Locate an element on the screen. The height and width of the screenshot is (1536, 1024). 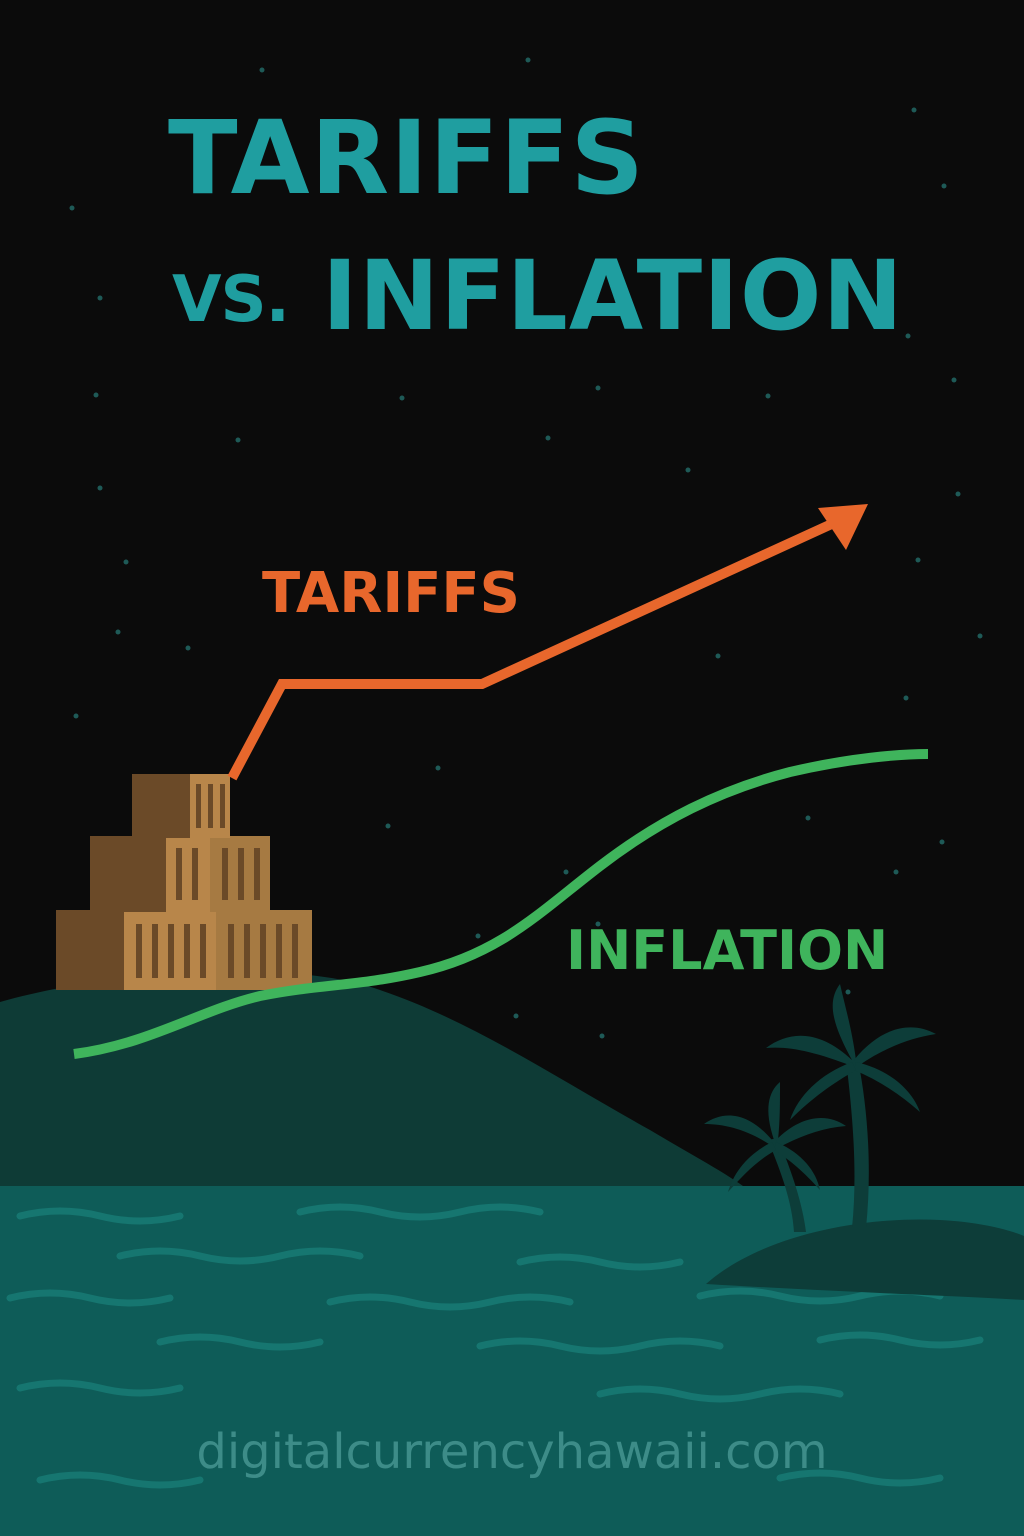
title-inflation: INFLATION is located at coordinates (613, 296).